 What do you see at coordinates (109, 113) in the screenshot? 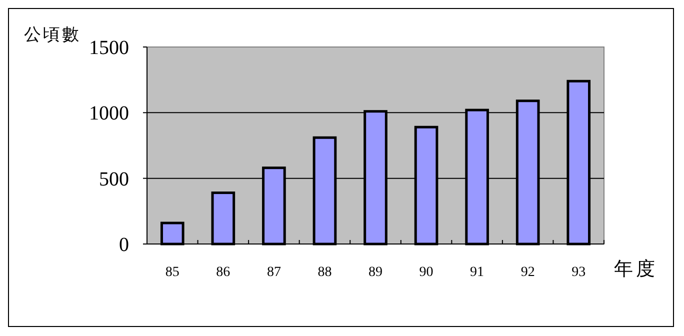
I see `y-tick-label: 1000` at bounding box center [109, 113].